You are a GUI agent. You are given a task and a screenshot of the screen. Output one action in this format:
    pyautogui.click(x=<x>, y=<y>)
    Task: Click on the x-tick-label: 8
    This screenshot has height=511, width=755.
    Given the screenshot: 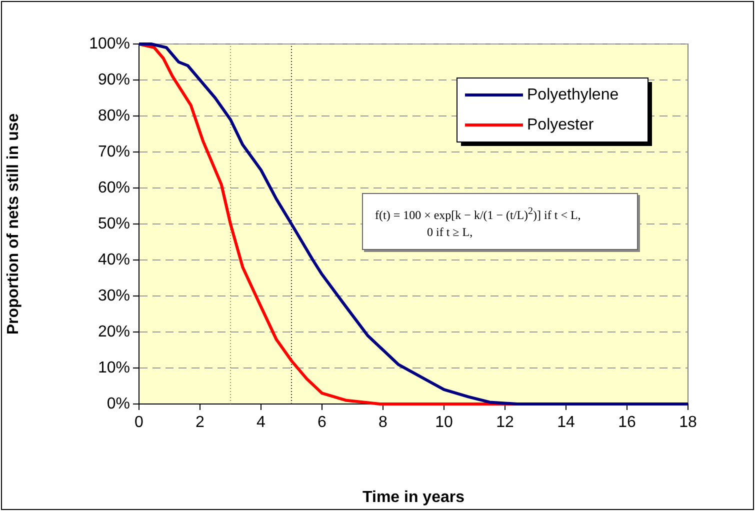 What is the action you would take?
    pyautogui.click(x=383, y=423)
    